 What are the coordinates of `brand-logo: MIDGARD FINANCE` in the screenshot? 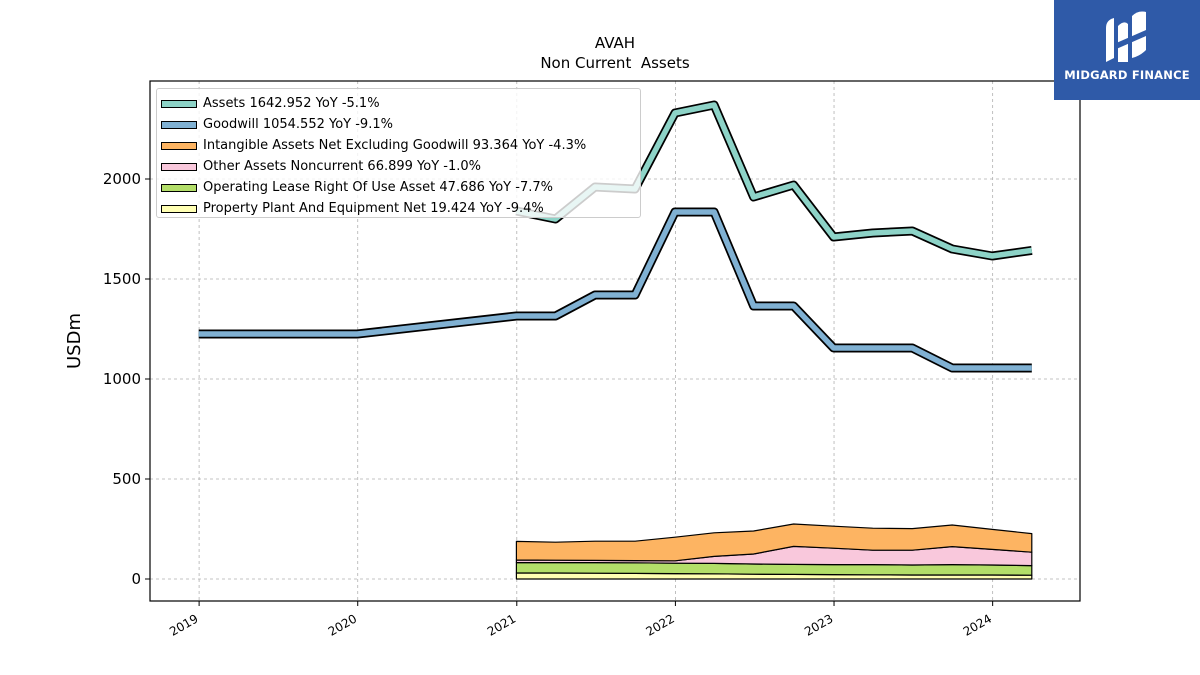 It's located at (1127, 50).